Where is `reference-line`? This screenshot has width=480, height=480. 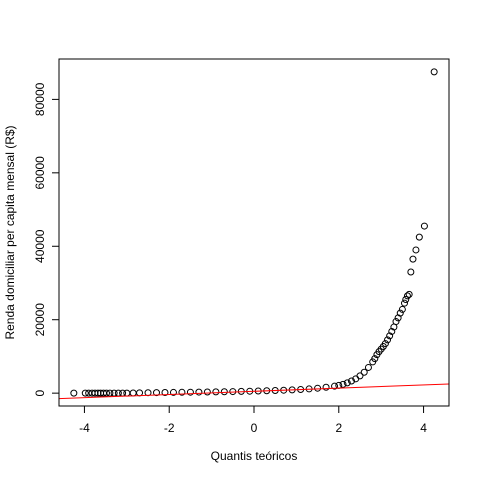 reference-line is located at coordinates (254, 391).